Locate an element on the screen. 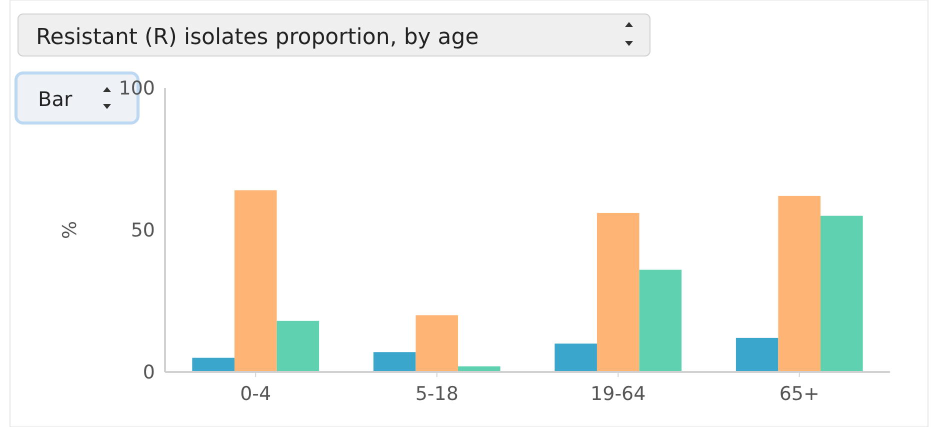 The height and width of the screenshot is (427, 934). chart-title: Resistant (R) isolates proportion, by age is located at coordinates (257, 37).